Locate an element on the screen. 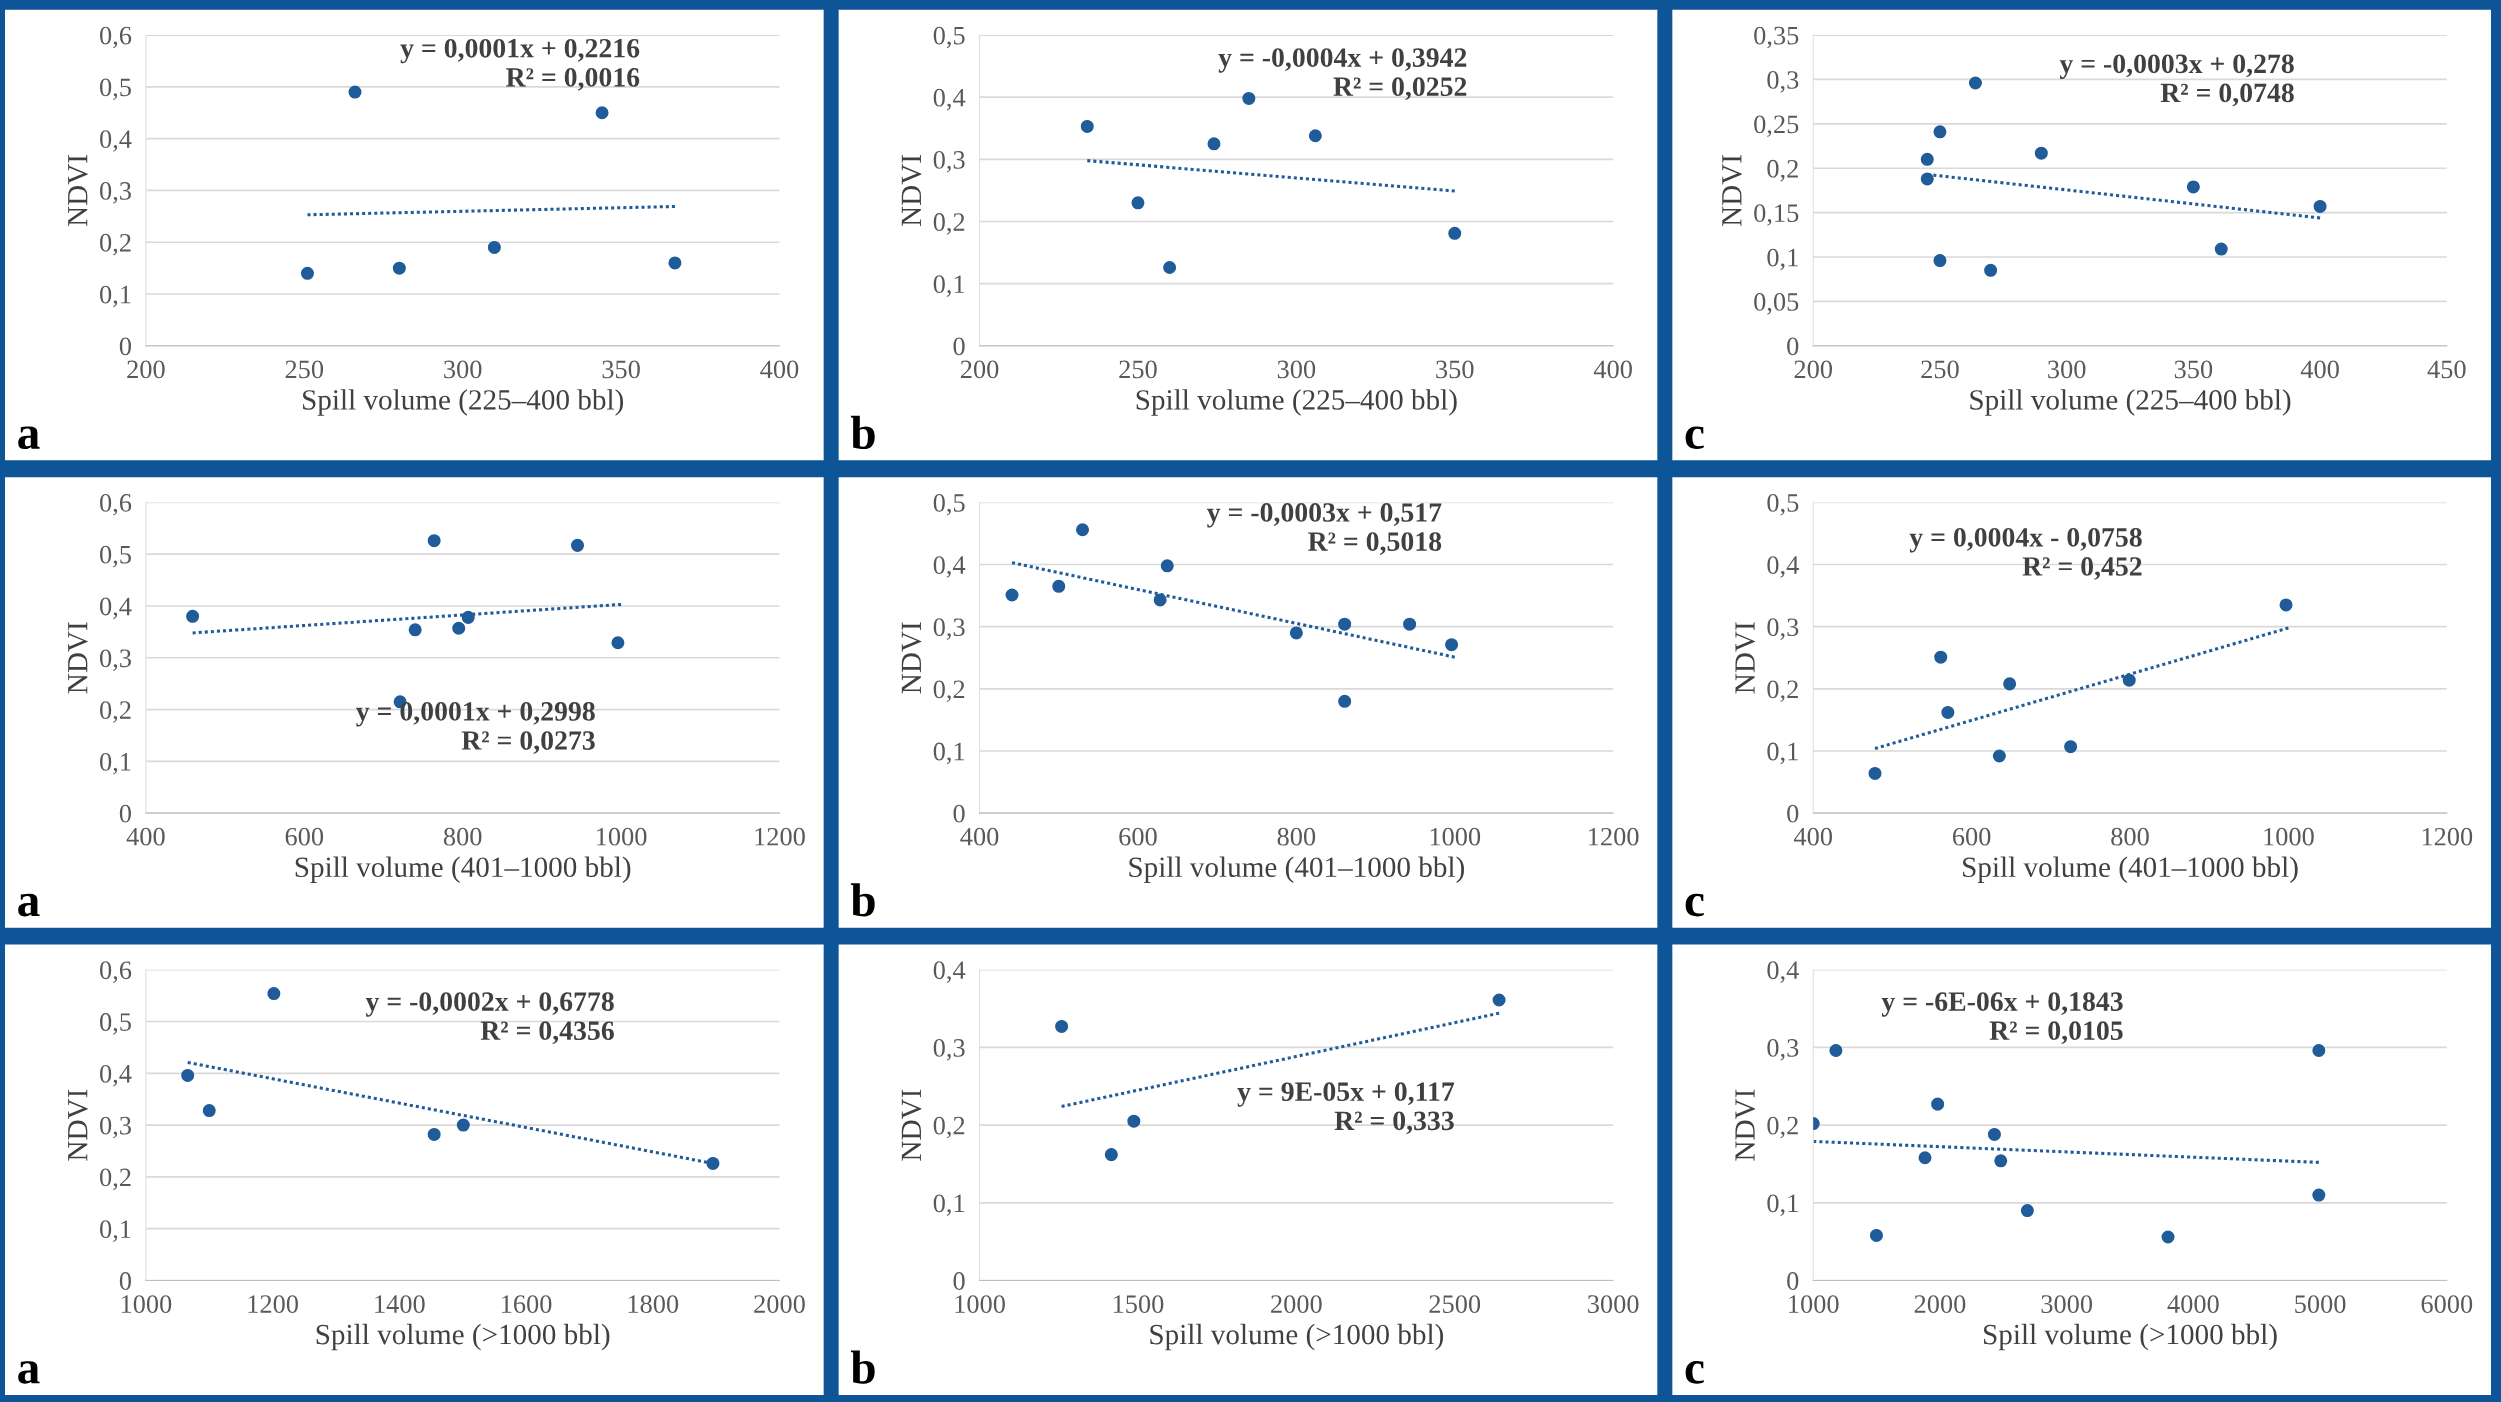 The height and width of the screenshot is (1402, 2501). text: a is located at coordinates (29, 1372).